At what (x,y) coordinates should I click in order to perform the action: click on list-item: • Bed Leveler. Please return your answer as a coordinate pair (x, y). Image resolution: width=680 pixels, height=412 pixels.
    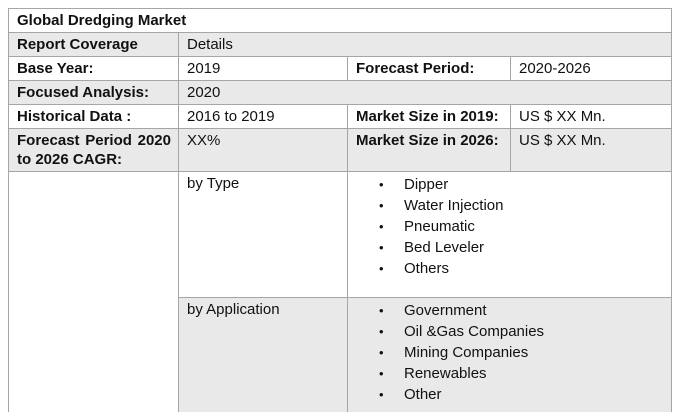
    Looking at the image, I should click on (510, 248).